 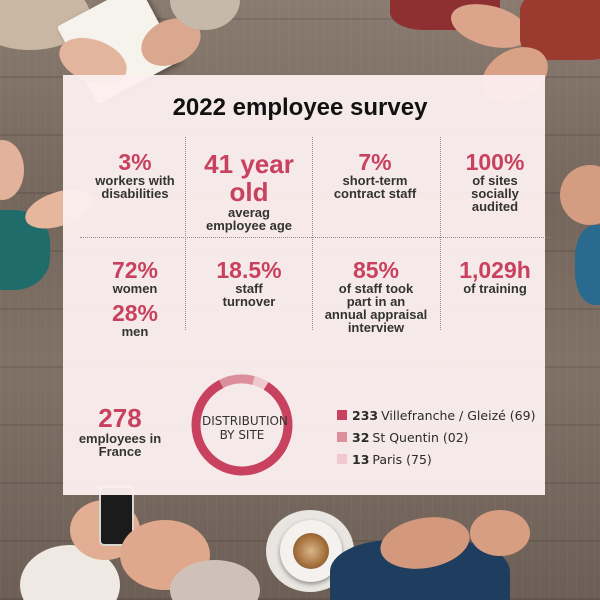 What do you see at coordinates (495, 288) in the screenshot?
I see `stat-label: of training` at bounding box center [495, 288].